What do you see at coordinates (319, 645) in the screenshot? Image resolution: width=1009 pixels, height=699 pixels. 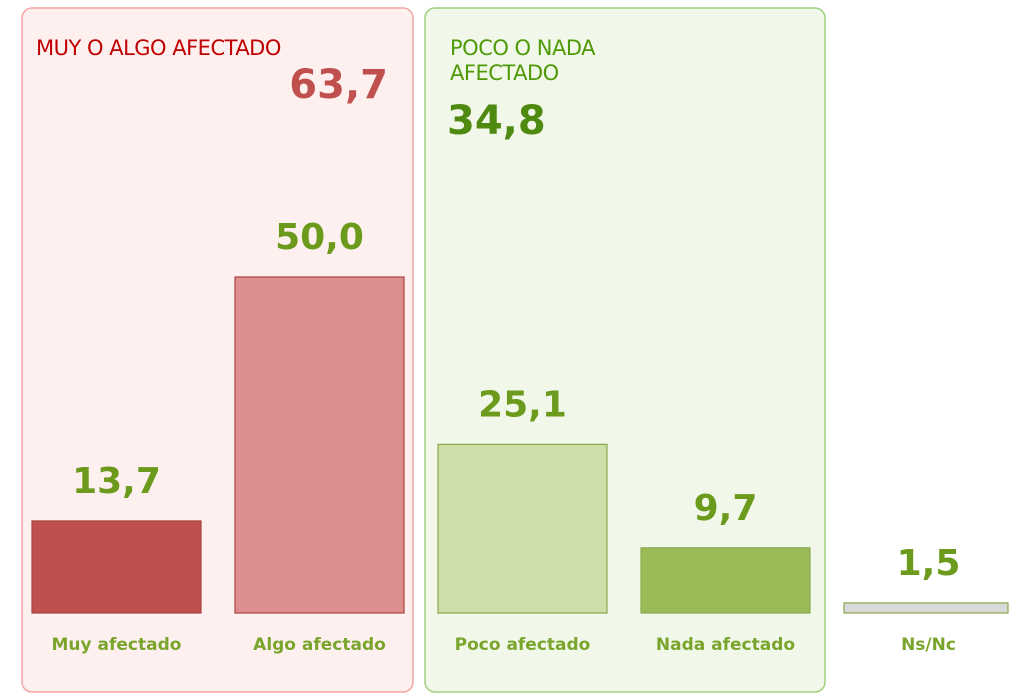 I see `x-tick-label: Algo afectado` at bounding box center [319, 645].